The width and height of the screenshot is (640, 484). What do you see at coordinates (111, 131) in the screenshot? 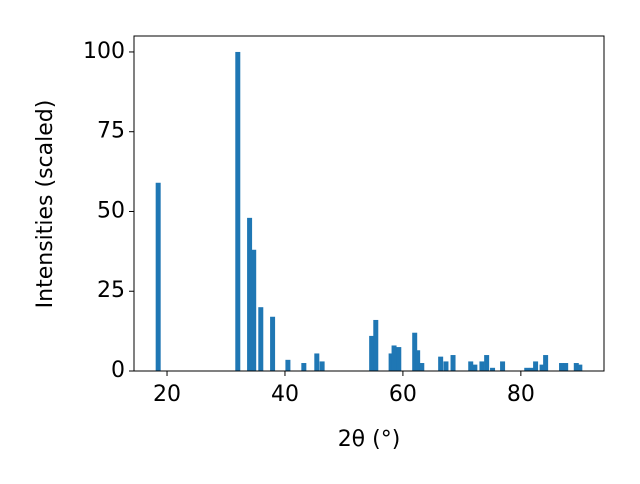
I see `y-tick-label: 75` at bounding box center [111, 131].